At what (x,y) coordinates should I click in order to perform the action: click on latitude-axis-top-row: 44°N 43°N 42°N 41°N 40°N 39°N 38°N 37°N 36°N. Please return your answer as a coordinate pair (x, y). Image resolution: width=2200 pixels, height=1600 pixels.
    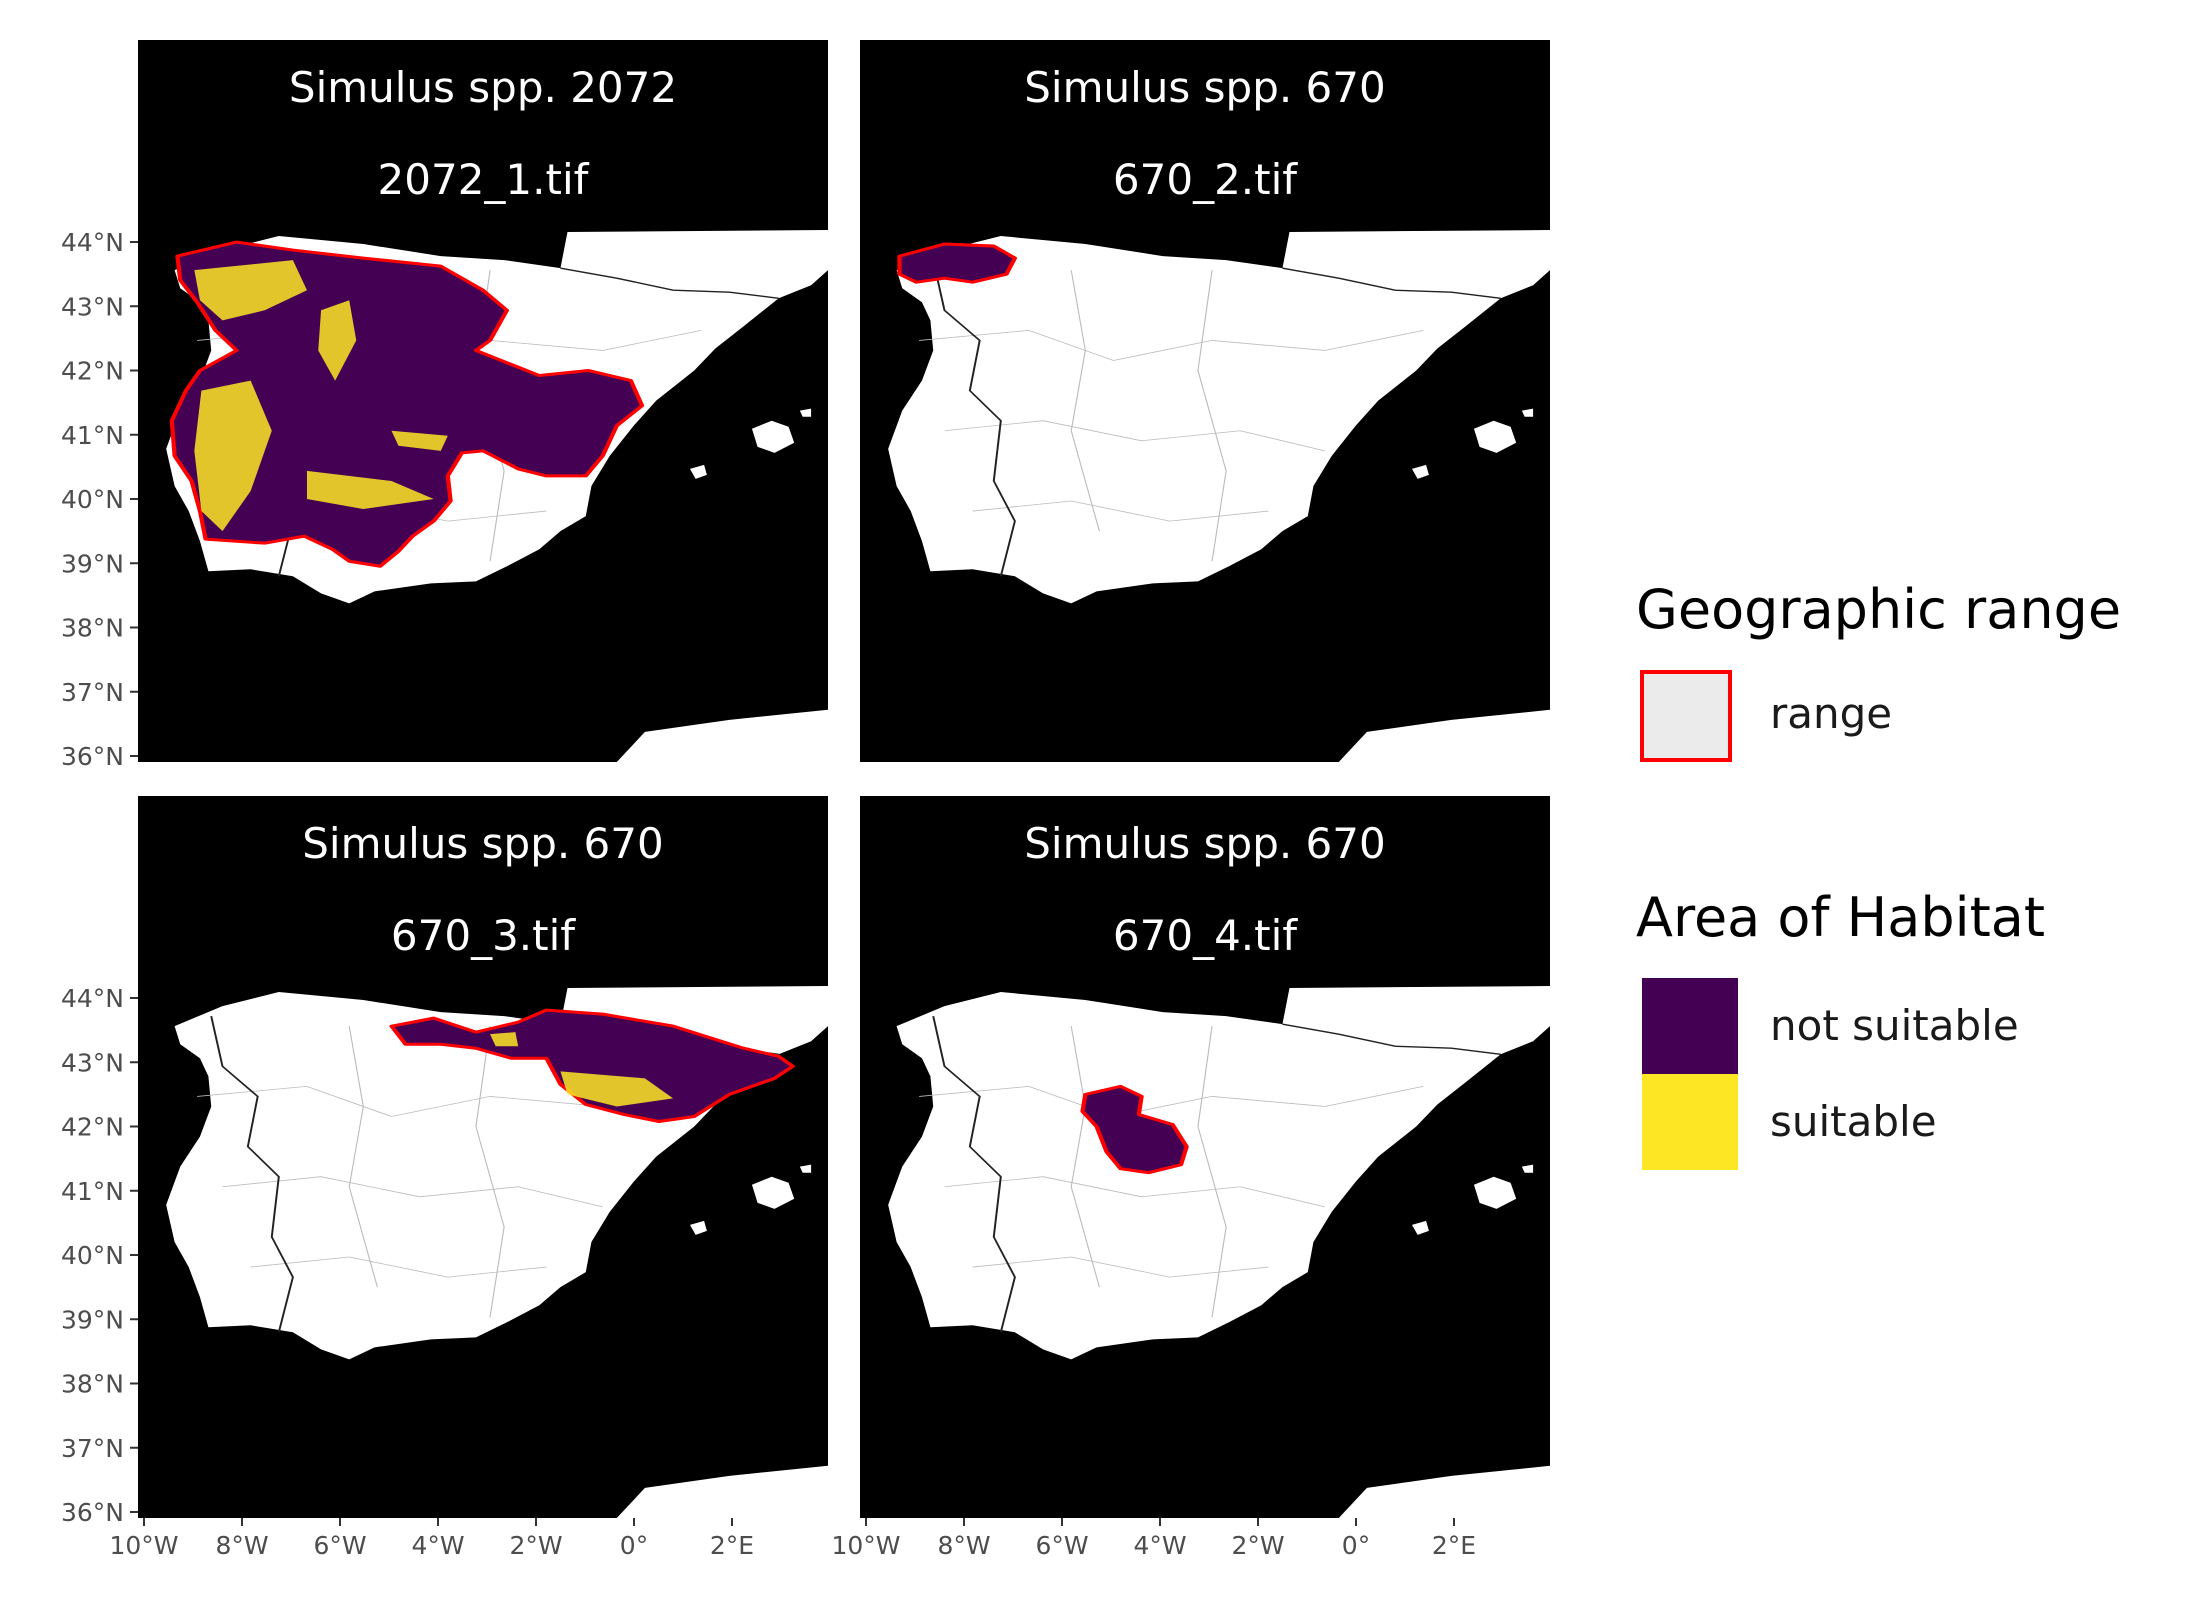
    Looking at the image, I should click on (99, 499).